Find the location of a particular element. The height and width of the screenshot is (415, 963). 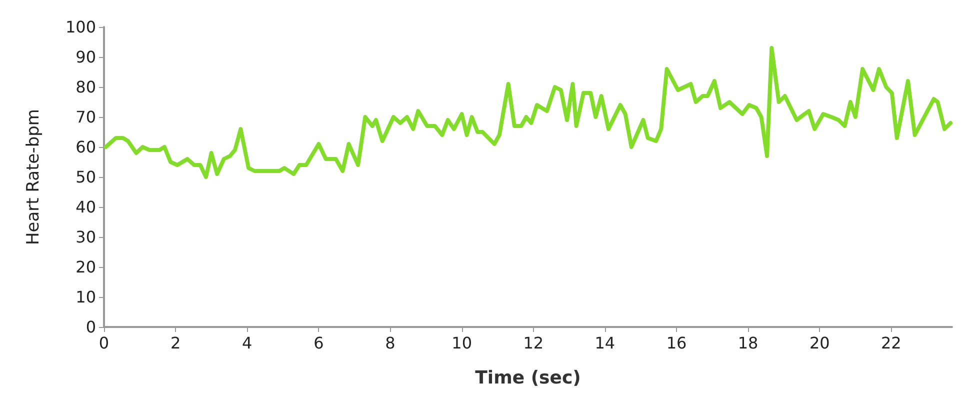

y-tick-label: 80 is located at coordinates (86, 87).